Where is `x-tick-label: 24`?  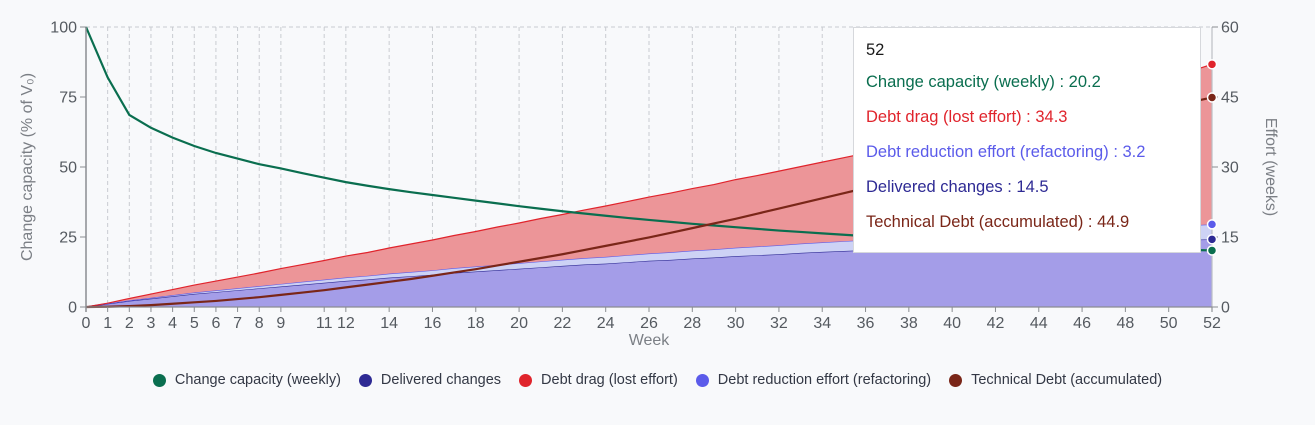 x-tick-label: 24 is located at coordinates (606, 323).